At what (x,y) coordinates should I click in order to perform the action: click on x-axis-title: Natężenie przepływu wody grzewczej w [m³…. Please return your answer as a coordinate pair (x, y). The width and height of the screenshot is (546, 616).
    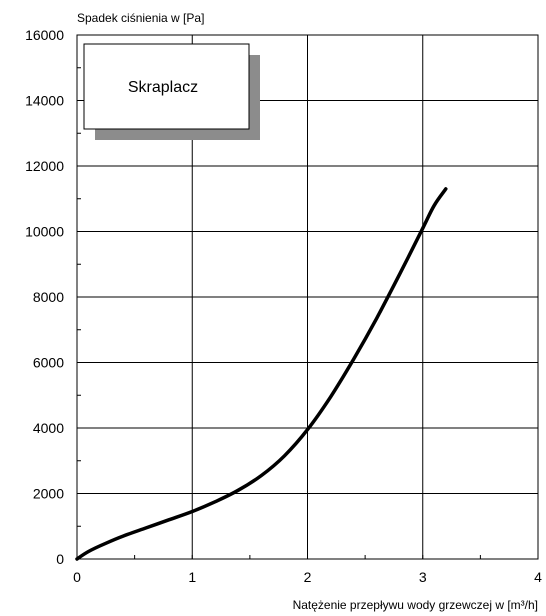
    Looking at the image, I should click on (415, 605).